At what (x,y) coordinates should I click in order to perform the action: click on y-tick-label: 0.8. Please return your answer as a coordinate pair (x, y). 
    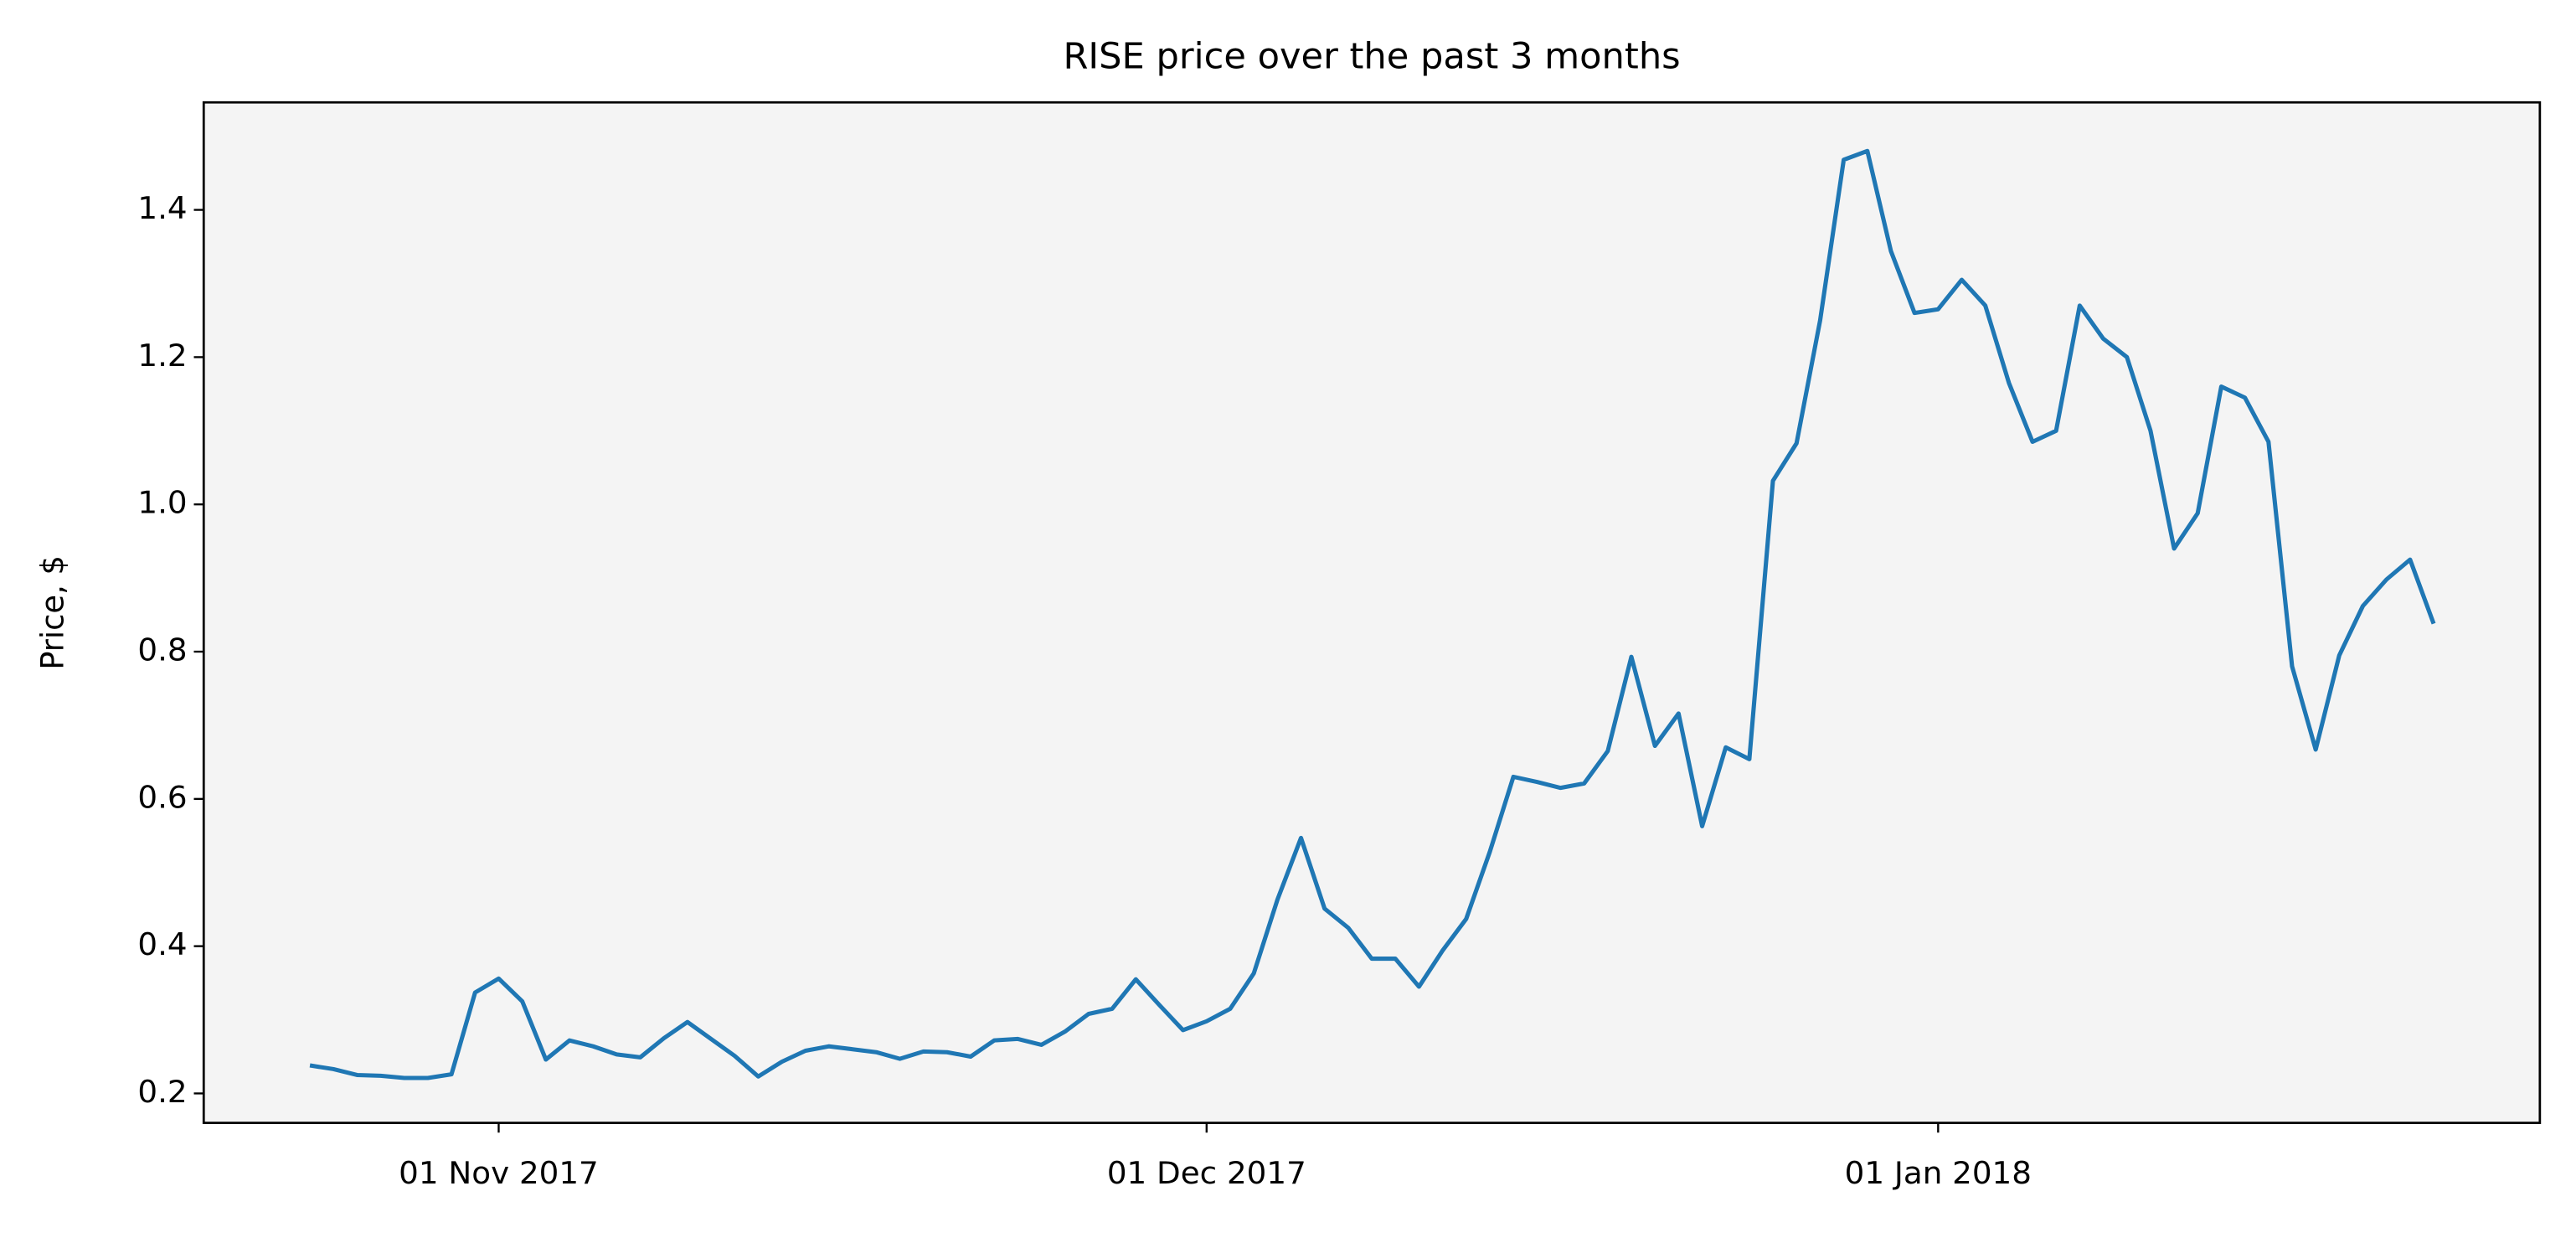
    Looking at the image, I should click on (162, 650).